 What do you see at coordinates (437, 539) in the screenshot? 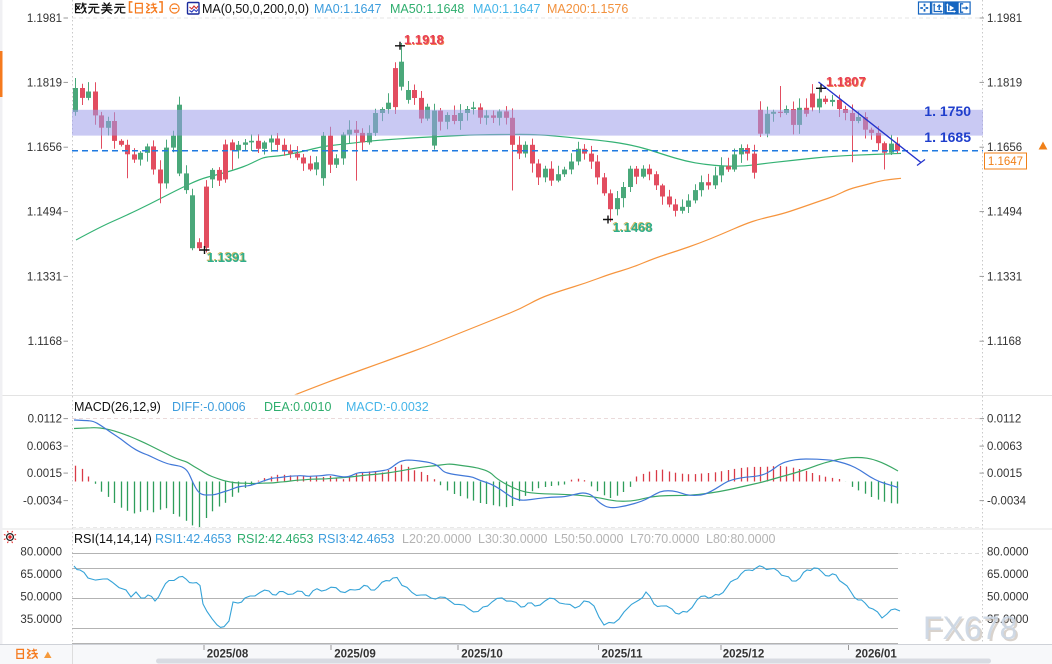
I see `svg-text: L20:20.0000` at bounding box center [437, 539].